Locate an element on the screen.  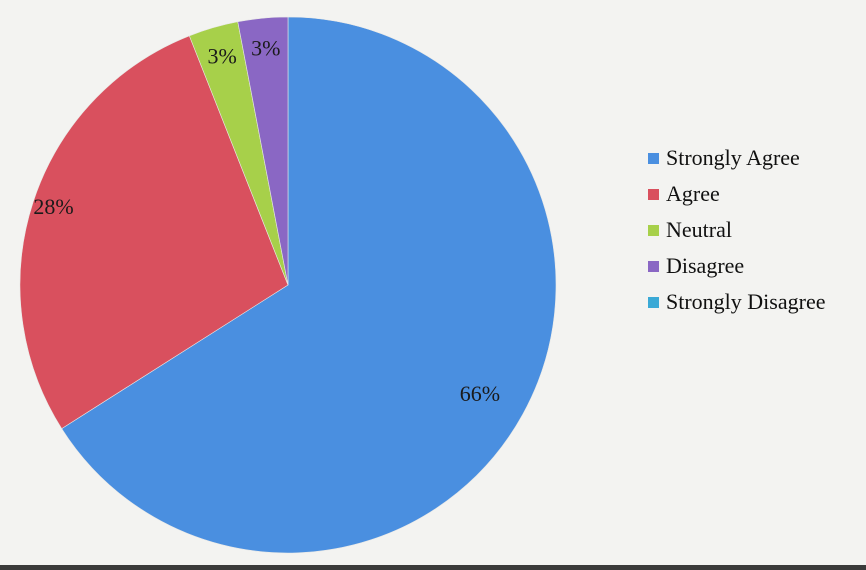
pie-label-disagree: 3% is located at coordinates (265, 47).